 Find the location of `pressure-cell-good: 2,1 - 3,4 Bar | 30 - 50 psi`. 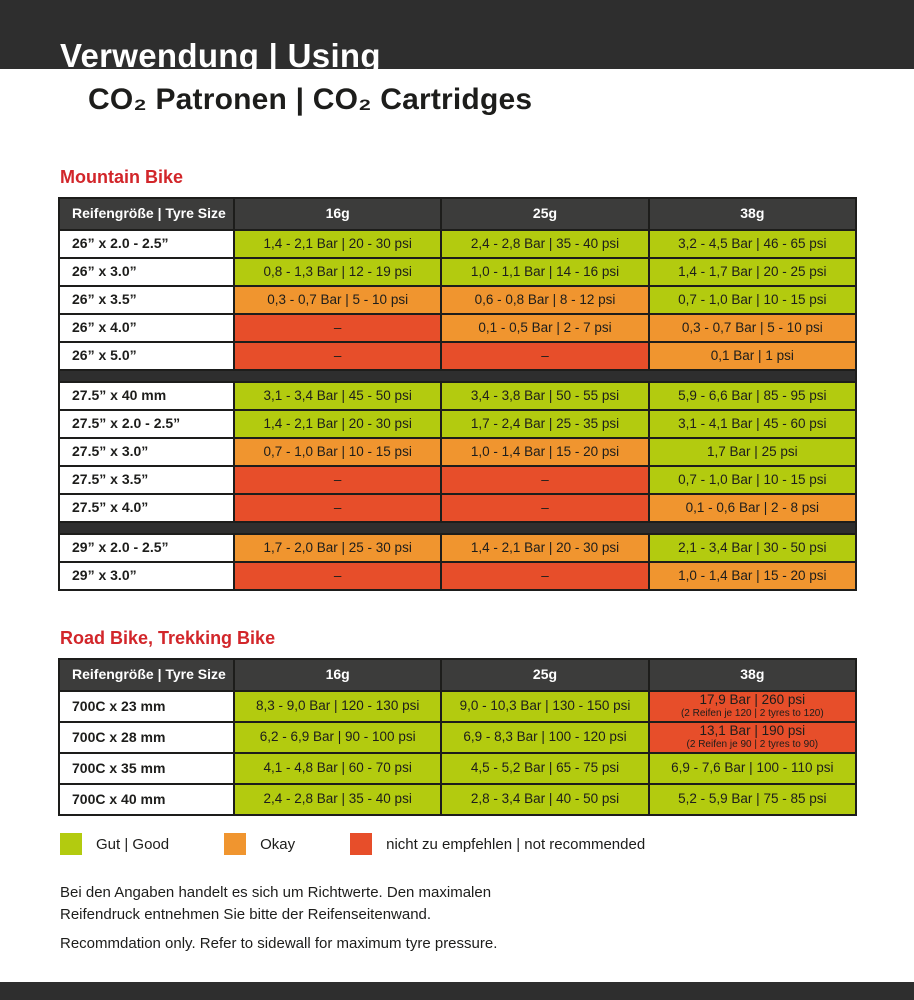

pressure-cell-good: 2,1 - 3,4 Bar | 30 - 50 psi is located at coordinates (751, 548).